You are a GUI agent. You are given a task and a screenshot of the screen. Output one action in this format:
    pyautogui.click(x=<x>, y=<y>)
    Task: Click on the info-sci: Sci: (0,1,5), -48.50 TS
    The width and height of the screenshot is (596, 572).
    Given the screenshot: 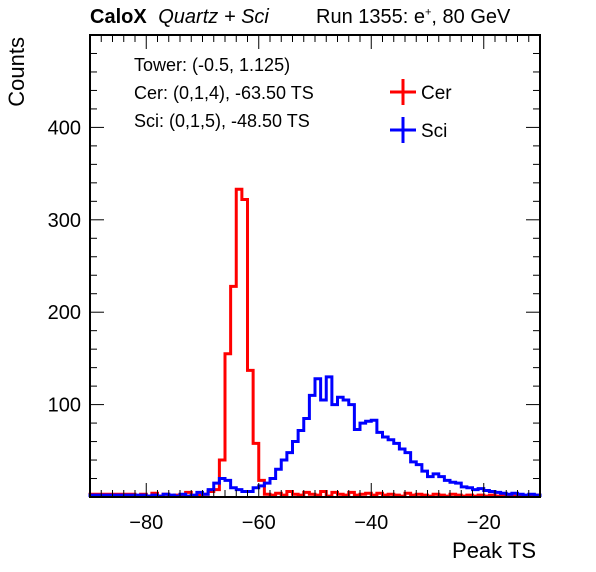 What is the action you would take?
    pyautogui.click(x=222, y=121)
    